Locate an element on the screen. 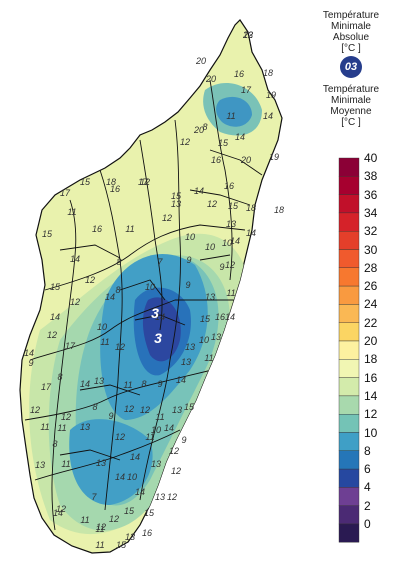  color-scale-tick: 18 is located at coordinates (371, 359).